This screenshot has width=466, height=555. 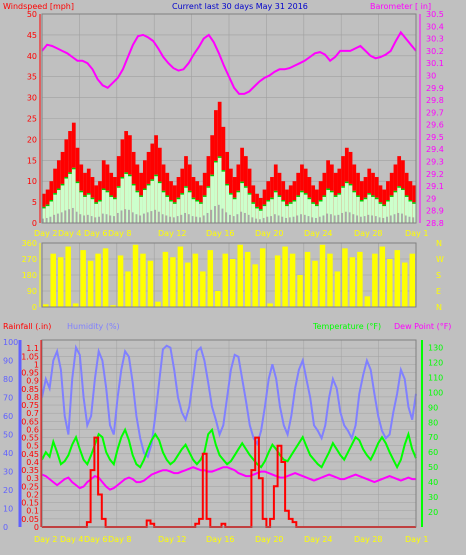 What do you see at coordinates (45, 233) in the screenshot?
I see `date-label: Day 2` at bounding box center [45, 233].